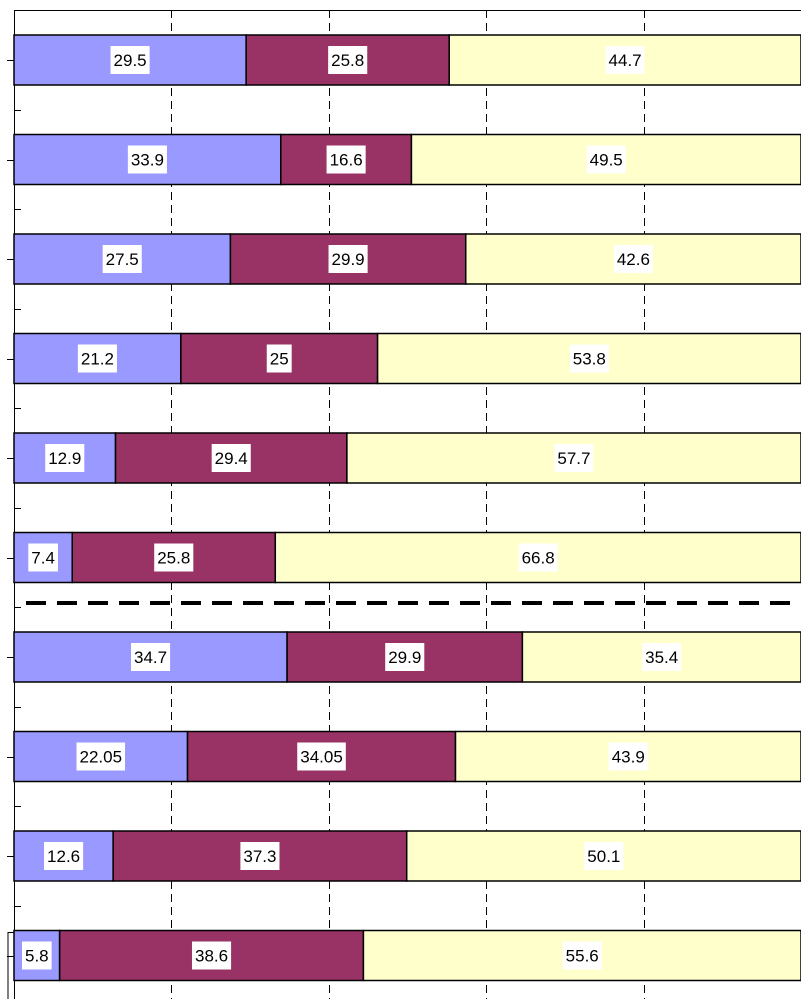  I want to click on data-label-text: 12.9, so click(64, 458).